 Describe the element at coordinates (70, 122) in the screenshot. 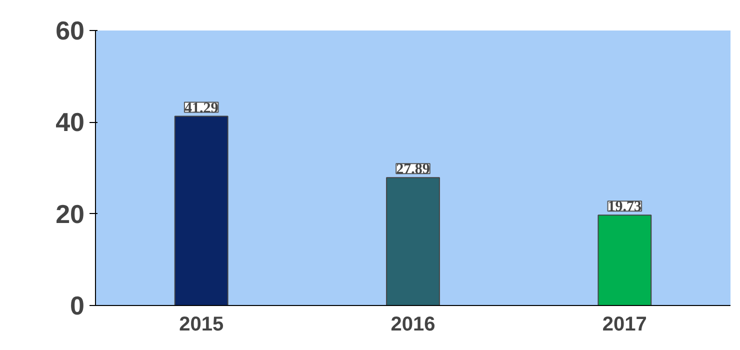

I see `y-tick-label: 40` at that location.